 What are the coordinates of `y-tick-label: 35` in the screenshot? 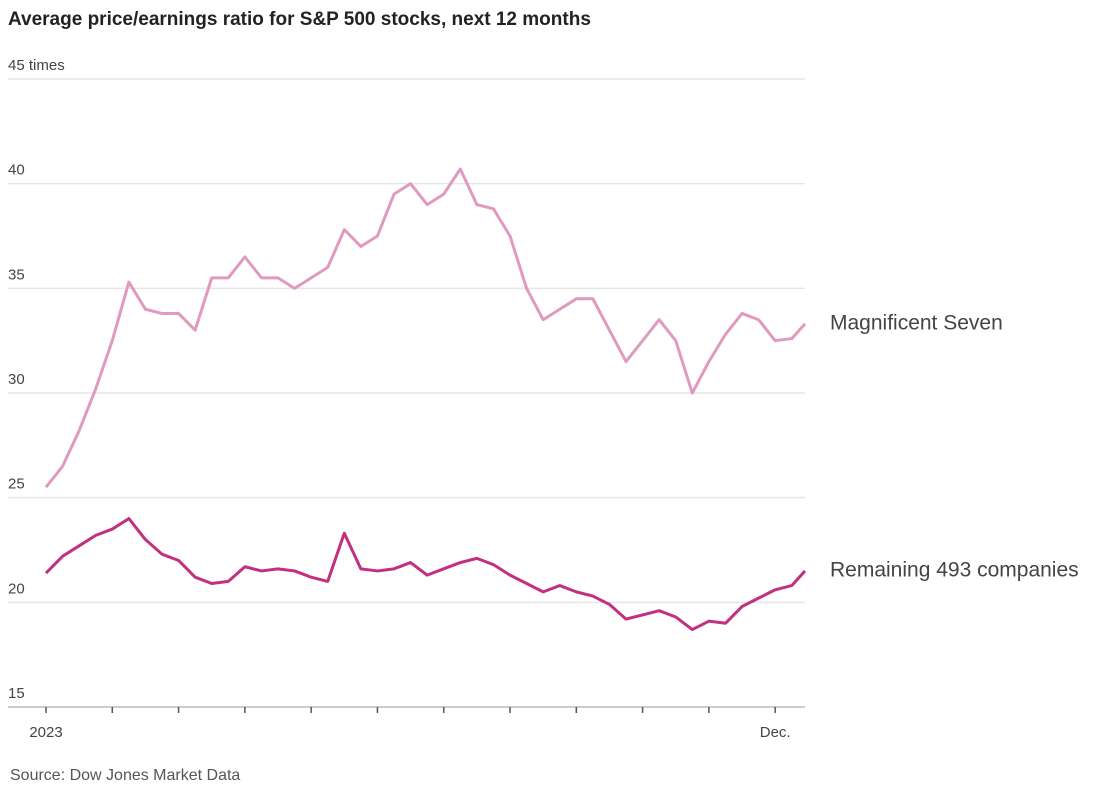 It's located at (16, 274).